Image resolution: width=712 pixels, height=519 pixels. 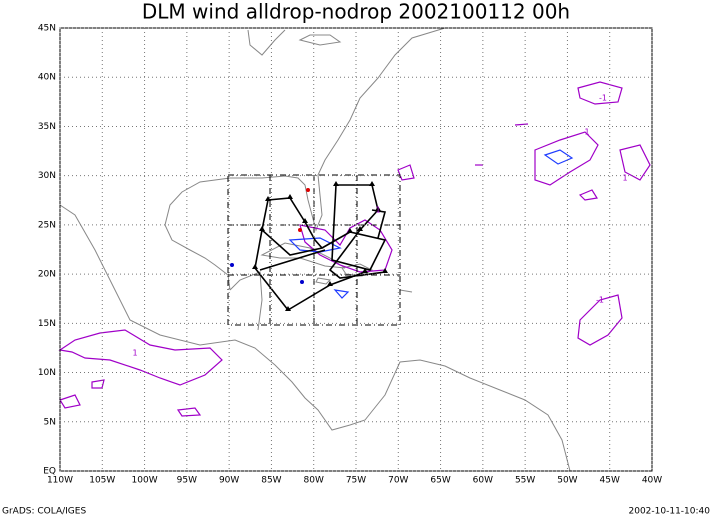 What do you see at coordinates (47, 78) in the screenshot?
I see `y-tick-label: 40N` at bounding box center [47, 78].